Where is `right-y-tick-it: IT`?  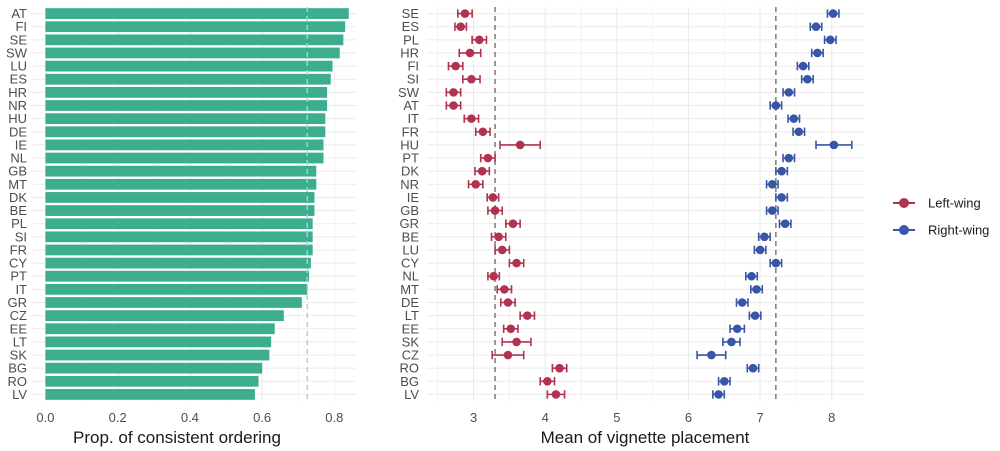 right-y-tick-it: IT is located at coordinates (413, 118).